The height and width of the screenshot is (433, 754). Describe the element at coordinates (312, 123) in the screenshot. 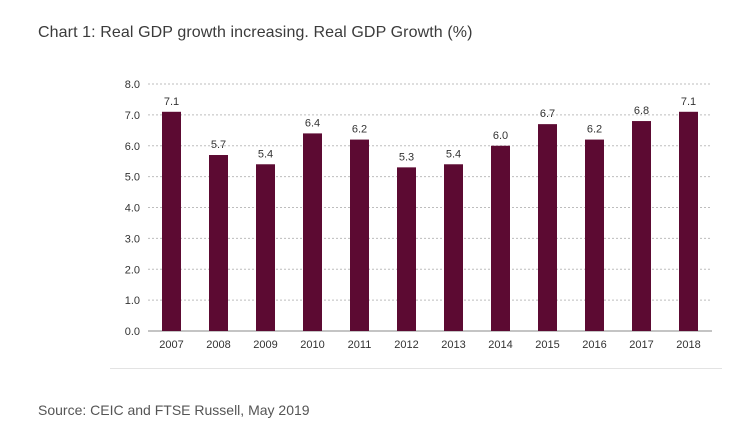

I see `data-label: 6.4` at that location.